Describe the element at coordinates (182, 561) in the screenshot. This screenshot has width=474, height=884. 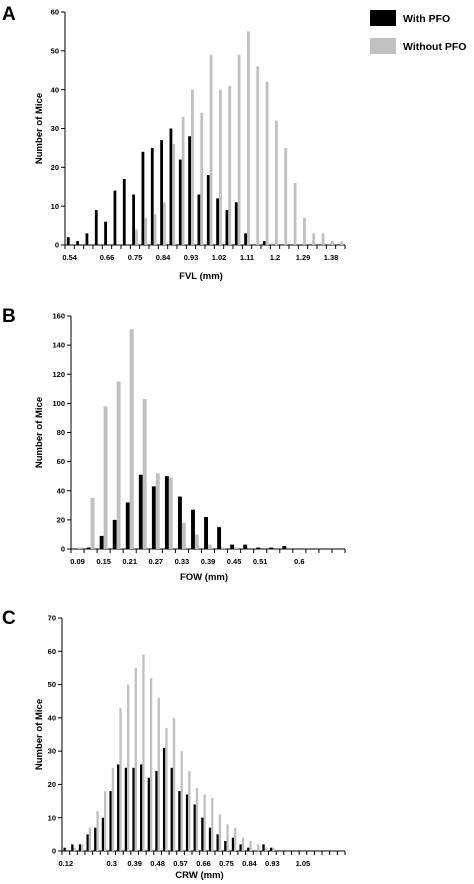
I see `x-tick-label: 0.33` at that location.